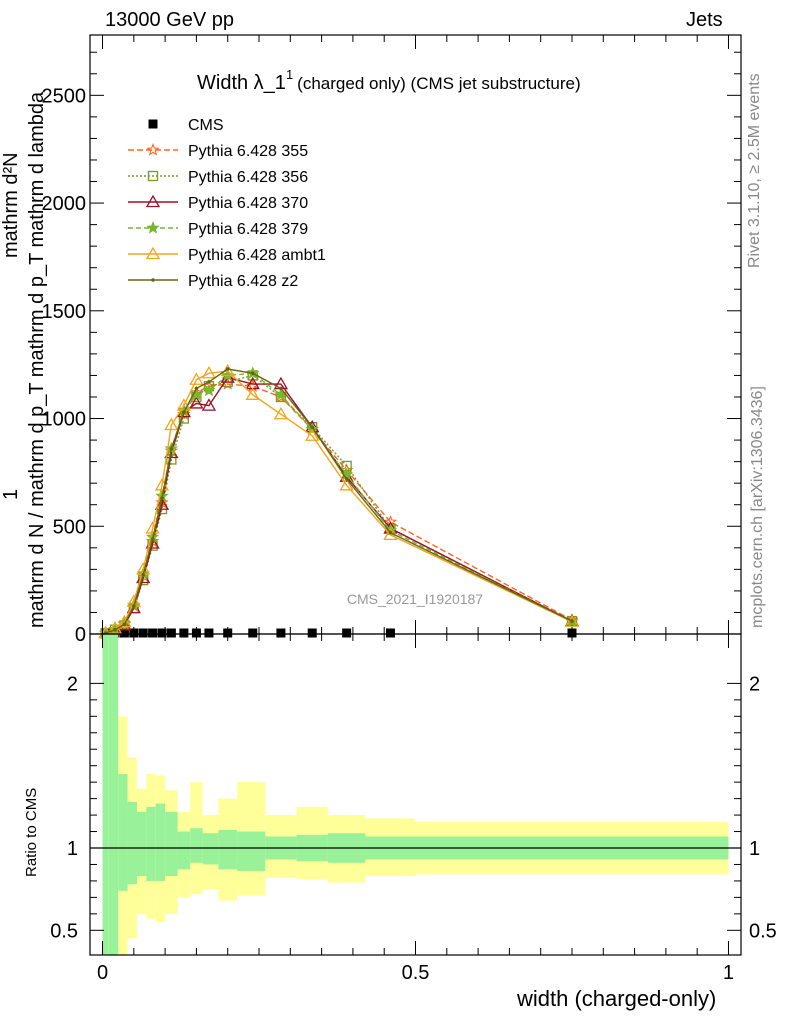 Image resolution: width=786 pixels, height=1024 pixels. I want to click on series-line, so click(339, 508).